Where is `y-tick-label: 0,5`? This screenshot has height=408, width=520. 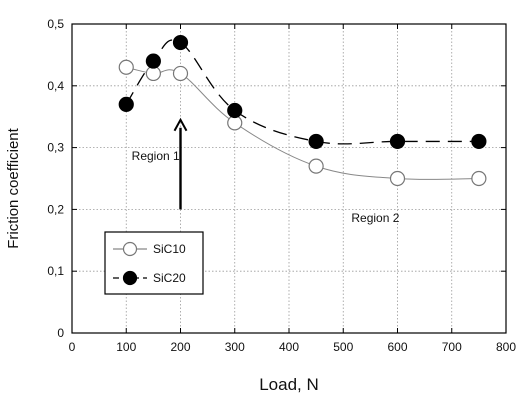 y-tick-label: 0,5 is located at coordinates (55, 24).